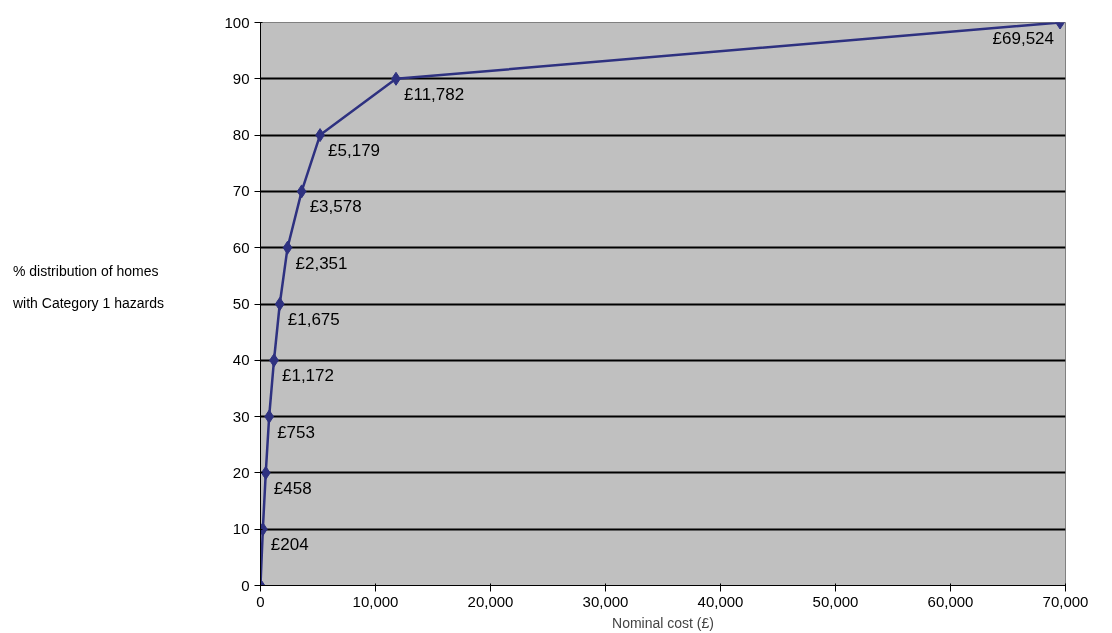  Describe the element at coordinates (88, 288) in the screenshot. I see `y-axis-title: % distribution of homes with Category 1 hazards` at that location.